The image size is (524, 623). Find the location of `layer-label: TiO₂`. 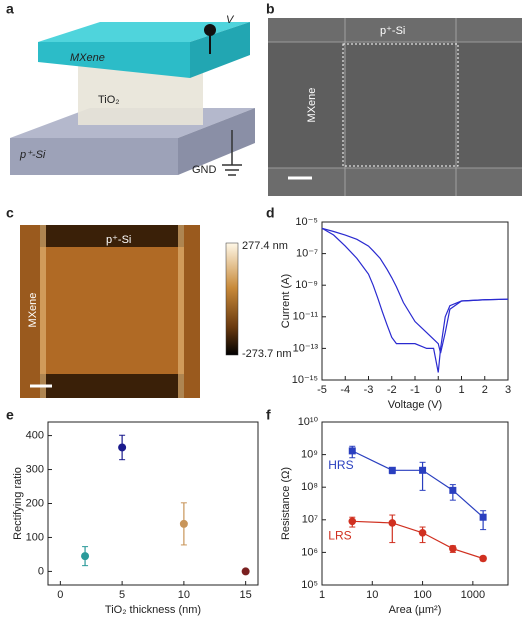

layer-label: TiO₂ is located at coordinates (109, 100).